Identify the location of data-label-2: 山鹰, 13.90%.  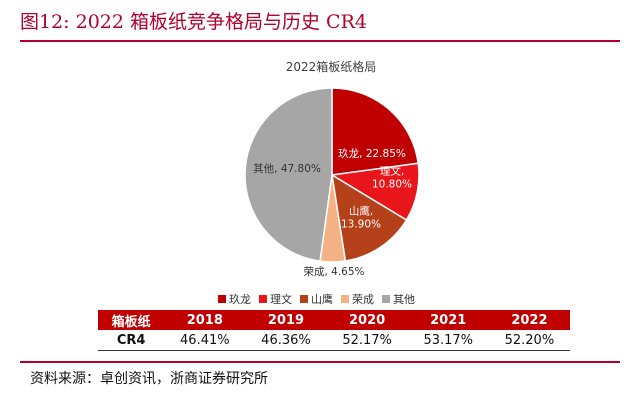
(361, 218).